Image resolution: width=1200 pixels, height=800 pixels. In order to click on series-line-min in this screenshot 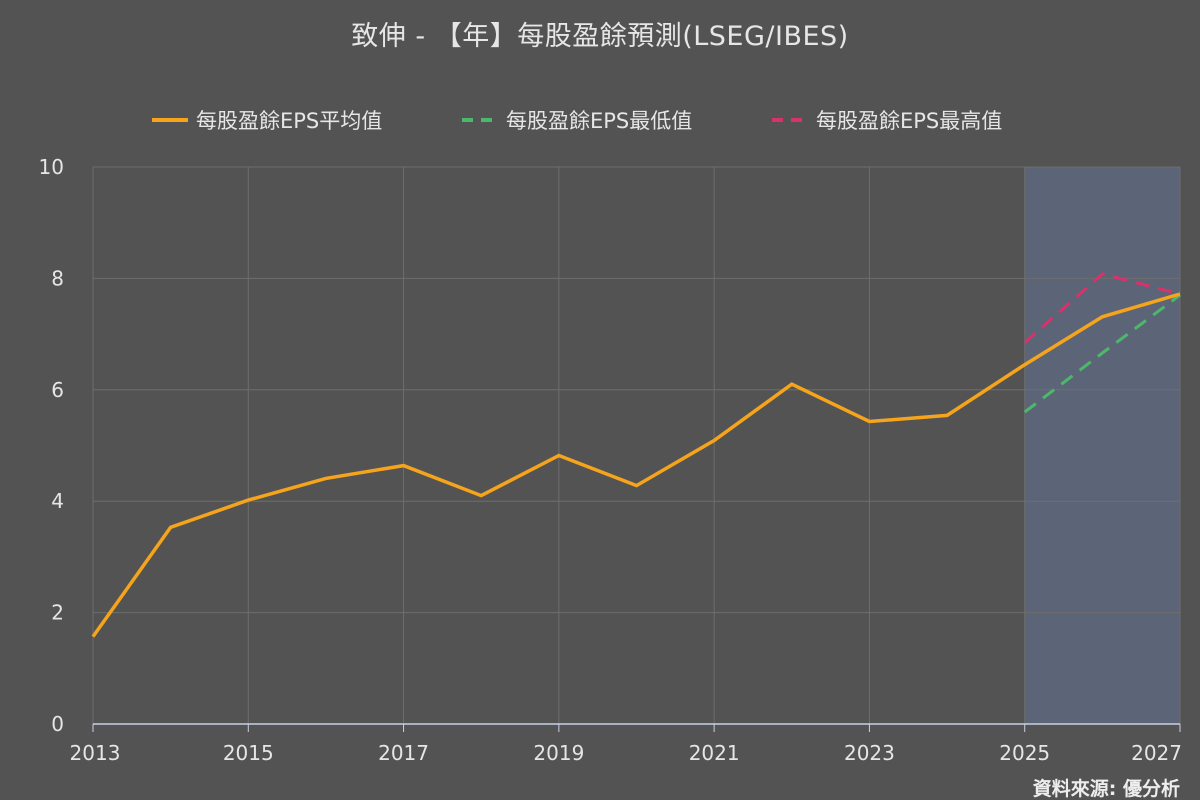, I will do `click(1102, 353)`.